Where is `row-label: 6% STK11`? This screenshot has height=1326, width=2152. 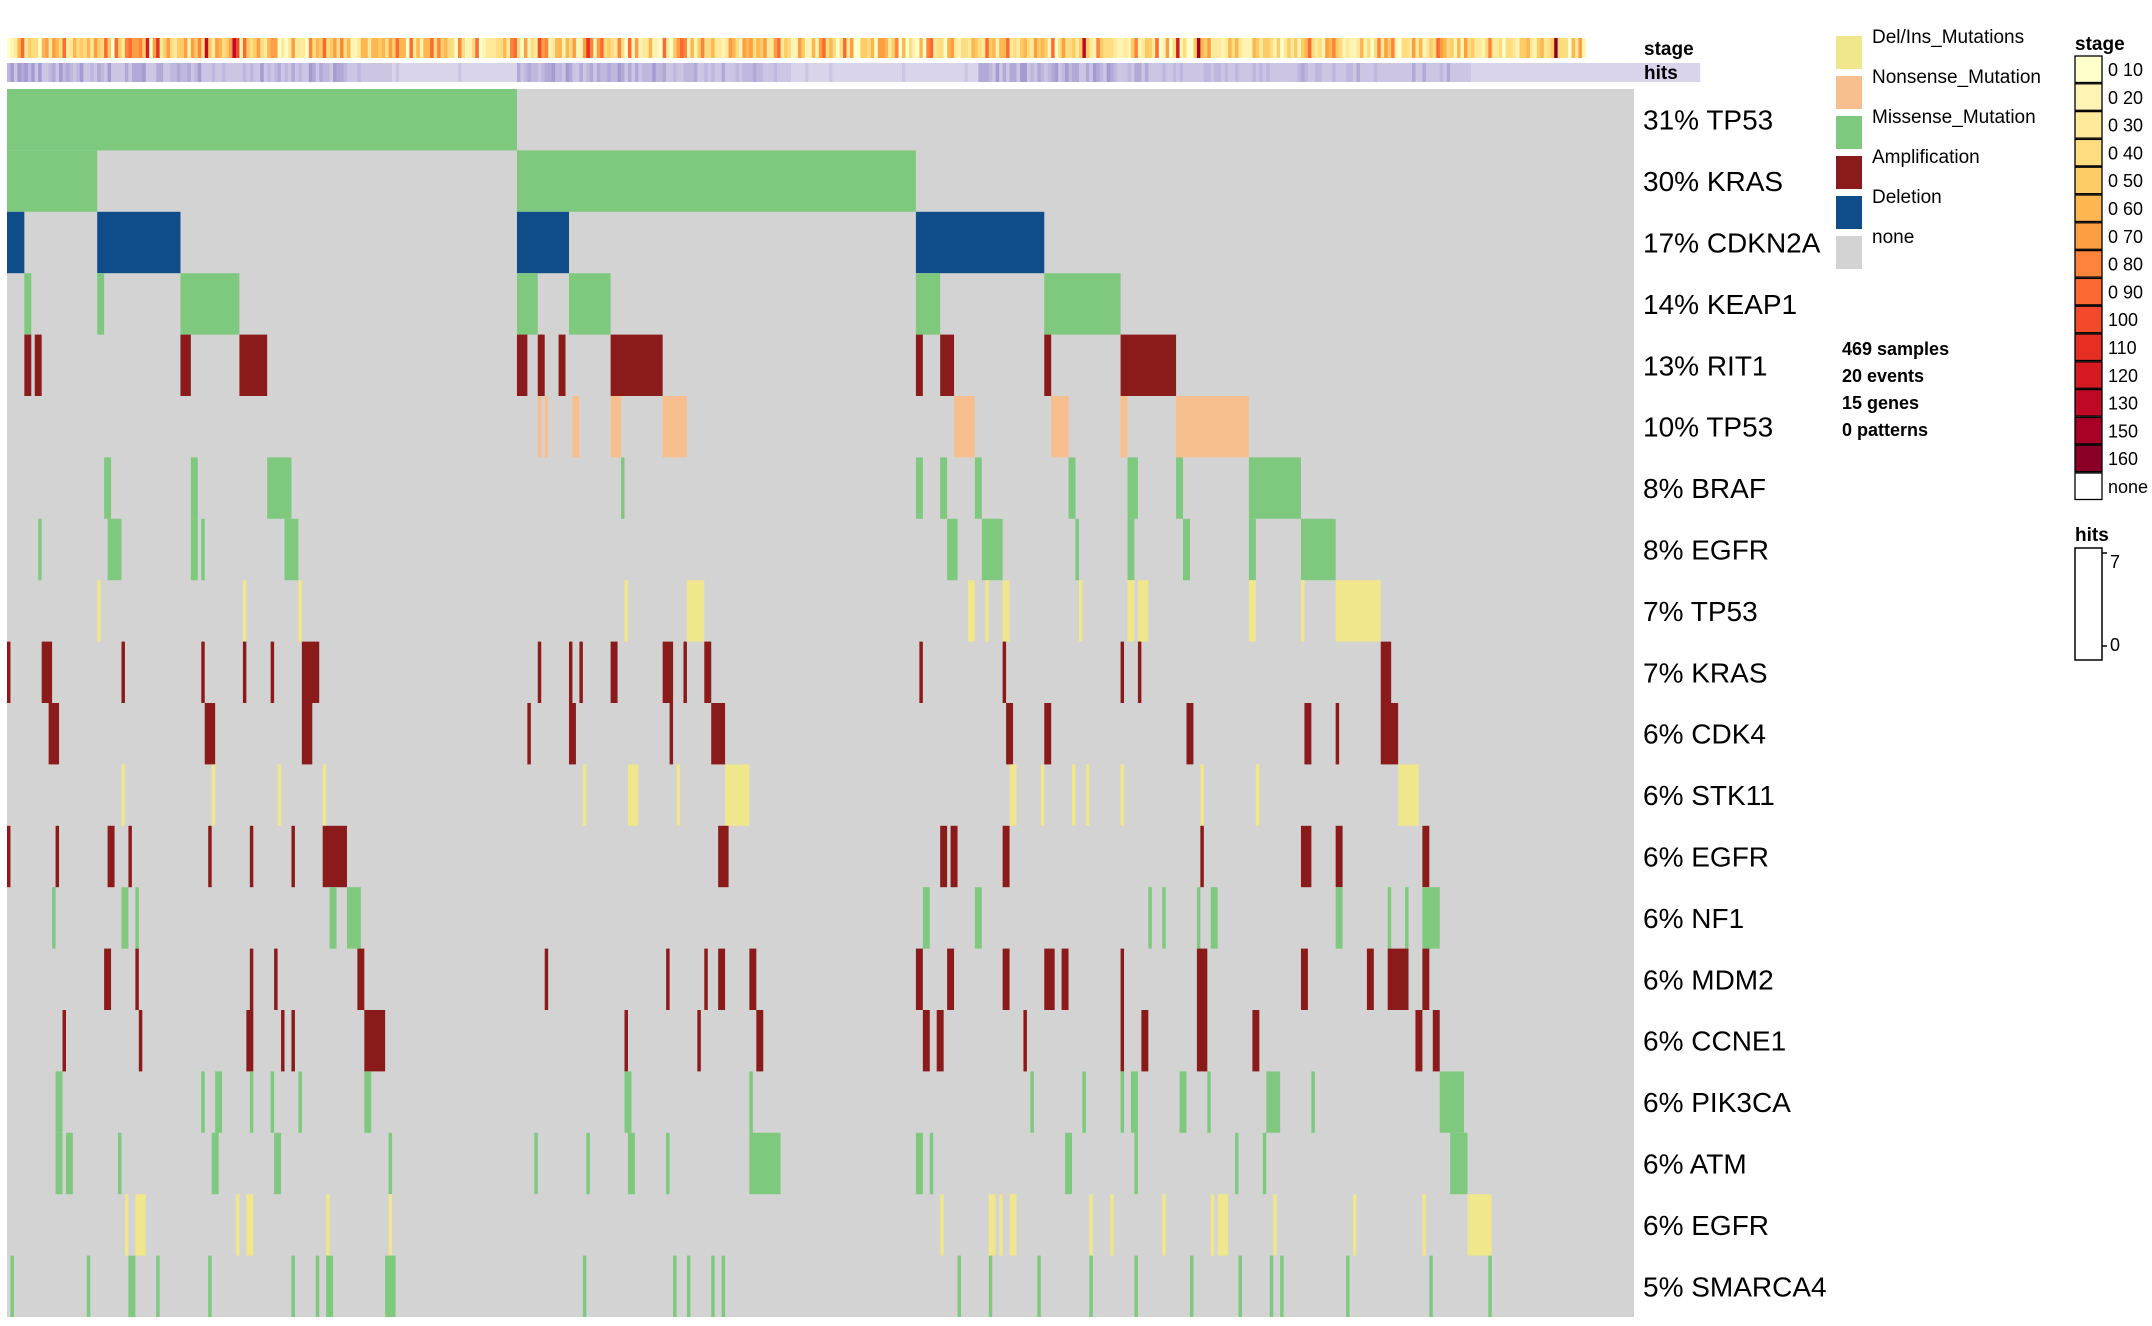
row-label: 6% STK11 is located at coordinates (1709, 795).